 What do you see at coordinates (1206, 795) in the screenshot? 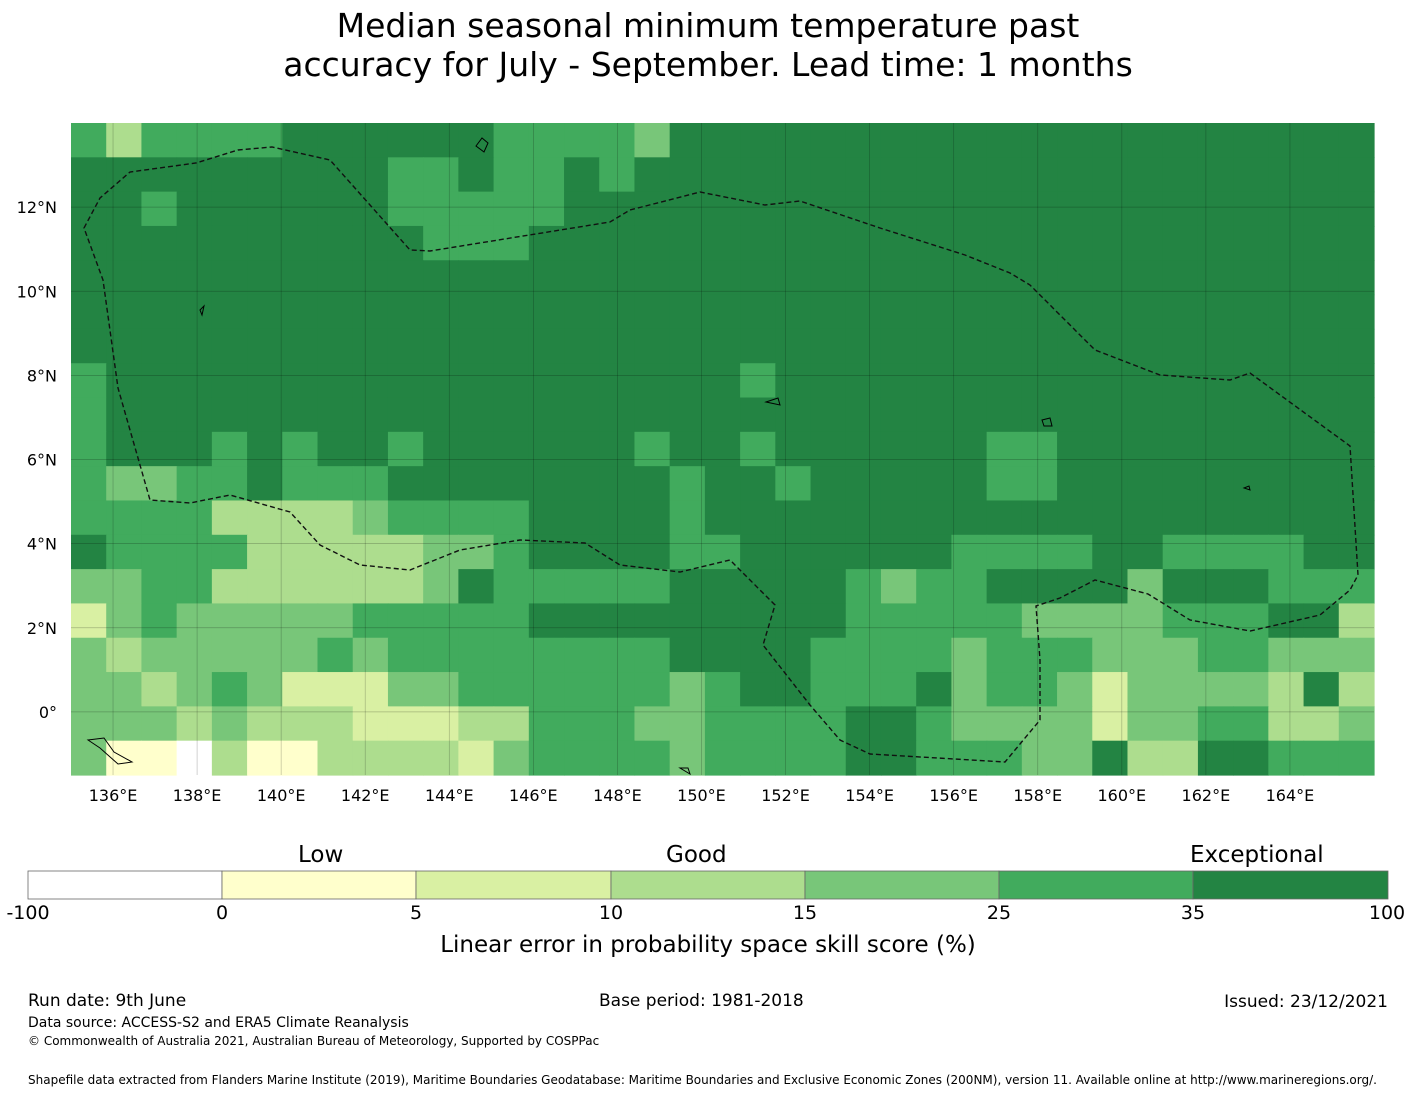
I see `x-tick-label: 162°E` at bounding box center [1206, 795].